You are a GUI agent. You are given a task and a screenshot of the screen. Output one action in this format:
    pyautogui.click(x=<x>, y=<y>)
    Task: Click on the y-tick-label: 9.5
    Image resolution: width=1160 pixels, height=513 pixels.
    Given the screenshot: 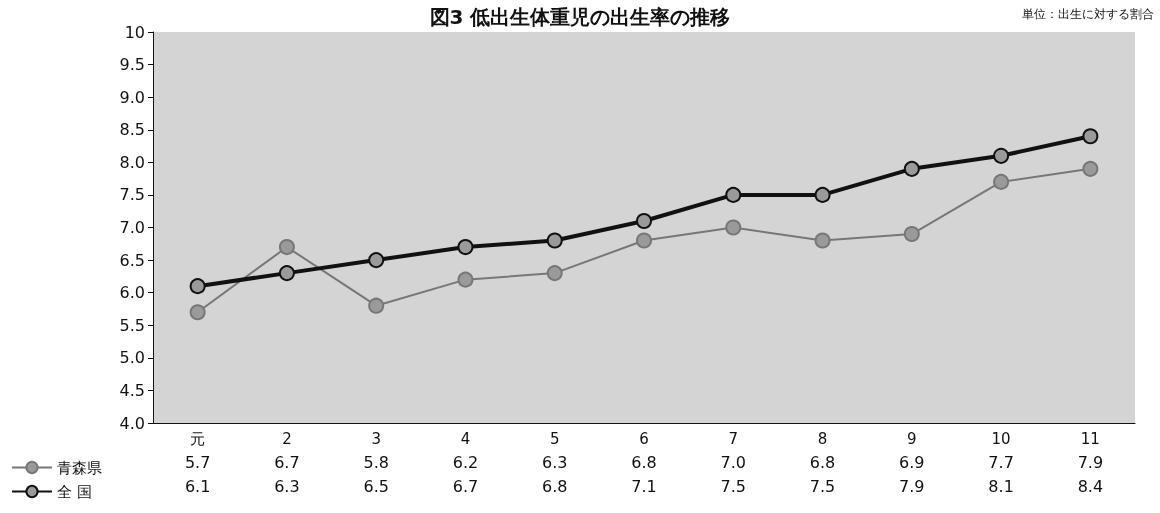 What is the action you would take?
    pyautogui.click(x=132, y=65)
    